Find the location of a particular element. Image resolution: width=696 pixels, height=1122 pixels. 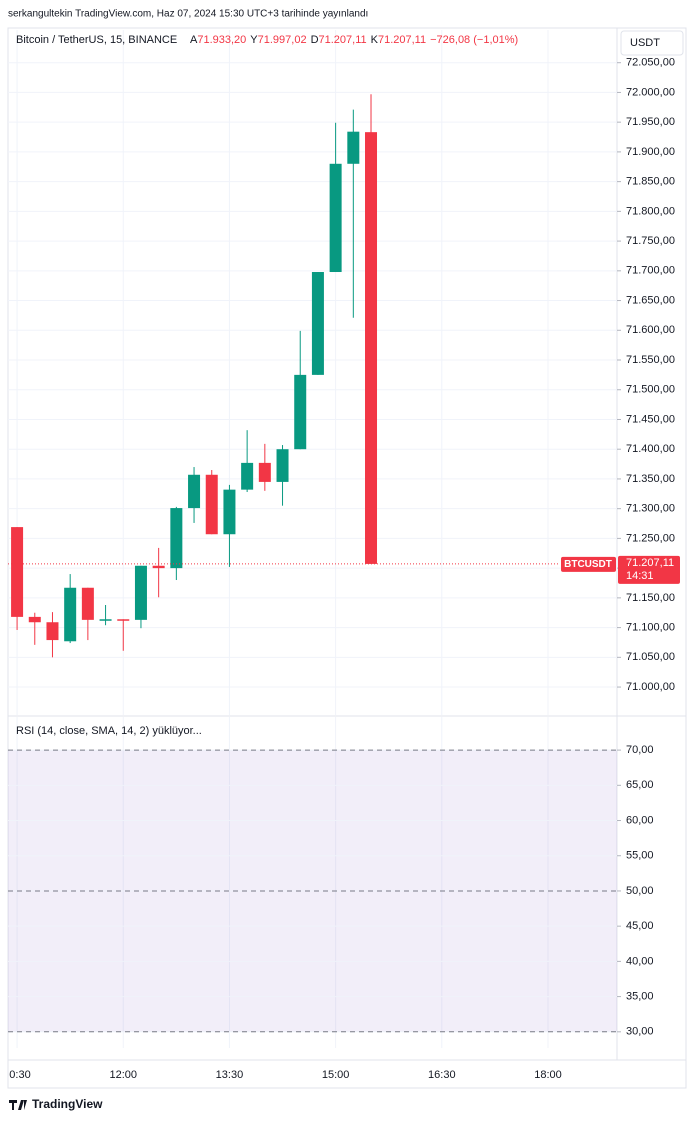

y-tick-label: 71.950,00 is located at coordinates (650, 122).